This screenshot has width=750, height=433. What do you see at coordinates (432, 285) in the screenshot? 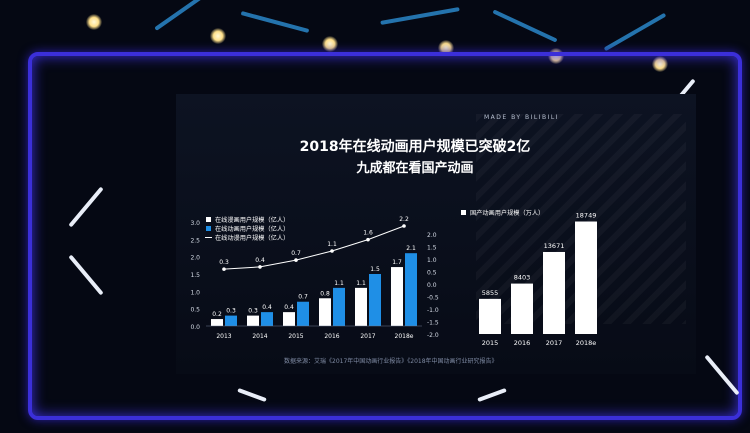
I see `right-y-tick-label: 0.0` at bounding box center [432, 285].